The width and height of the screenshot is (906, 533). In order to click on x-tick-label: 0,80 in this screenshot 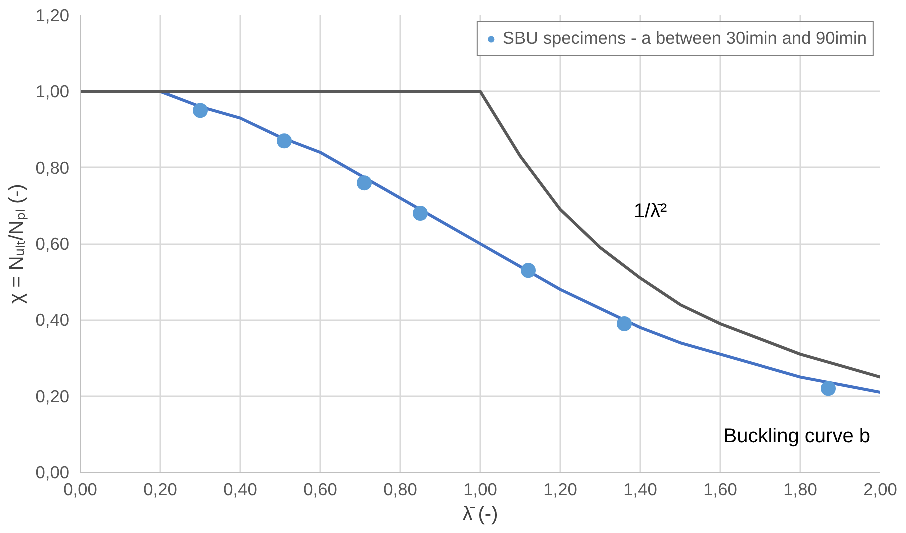, I will do `click(401, 490)`.